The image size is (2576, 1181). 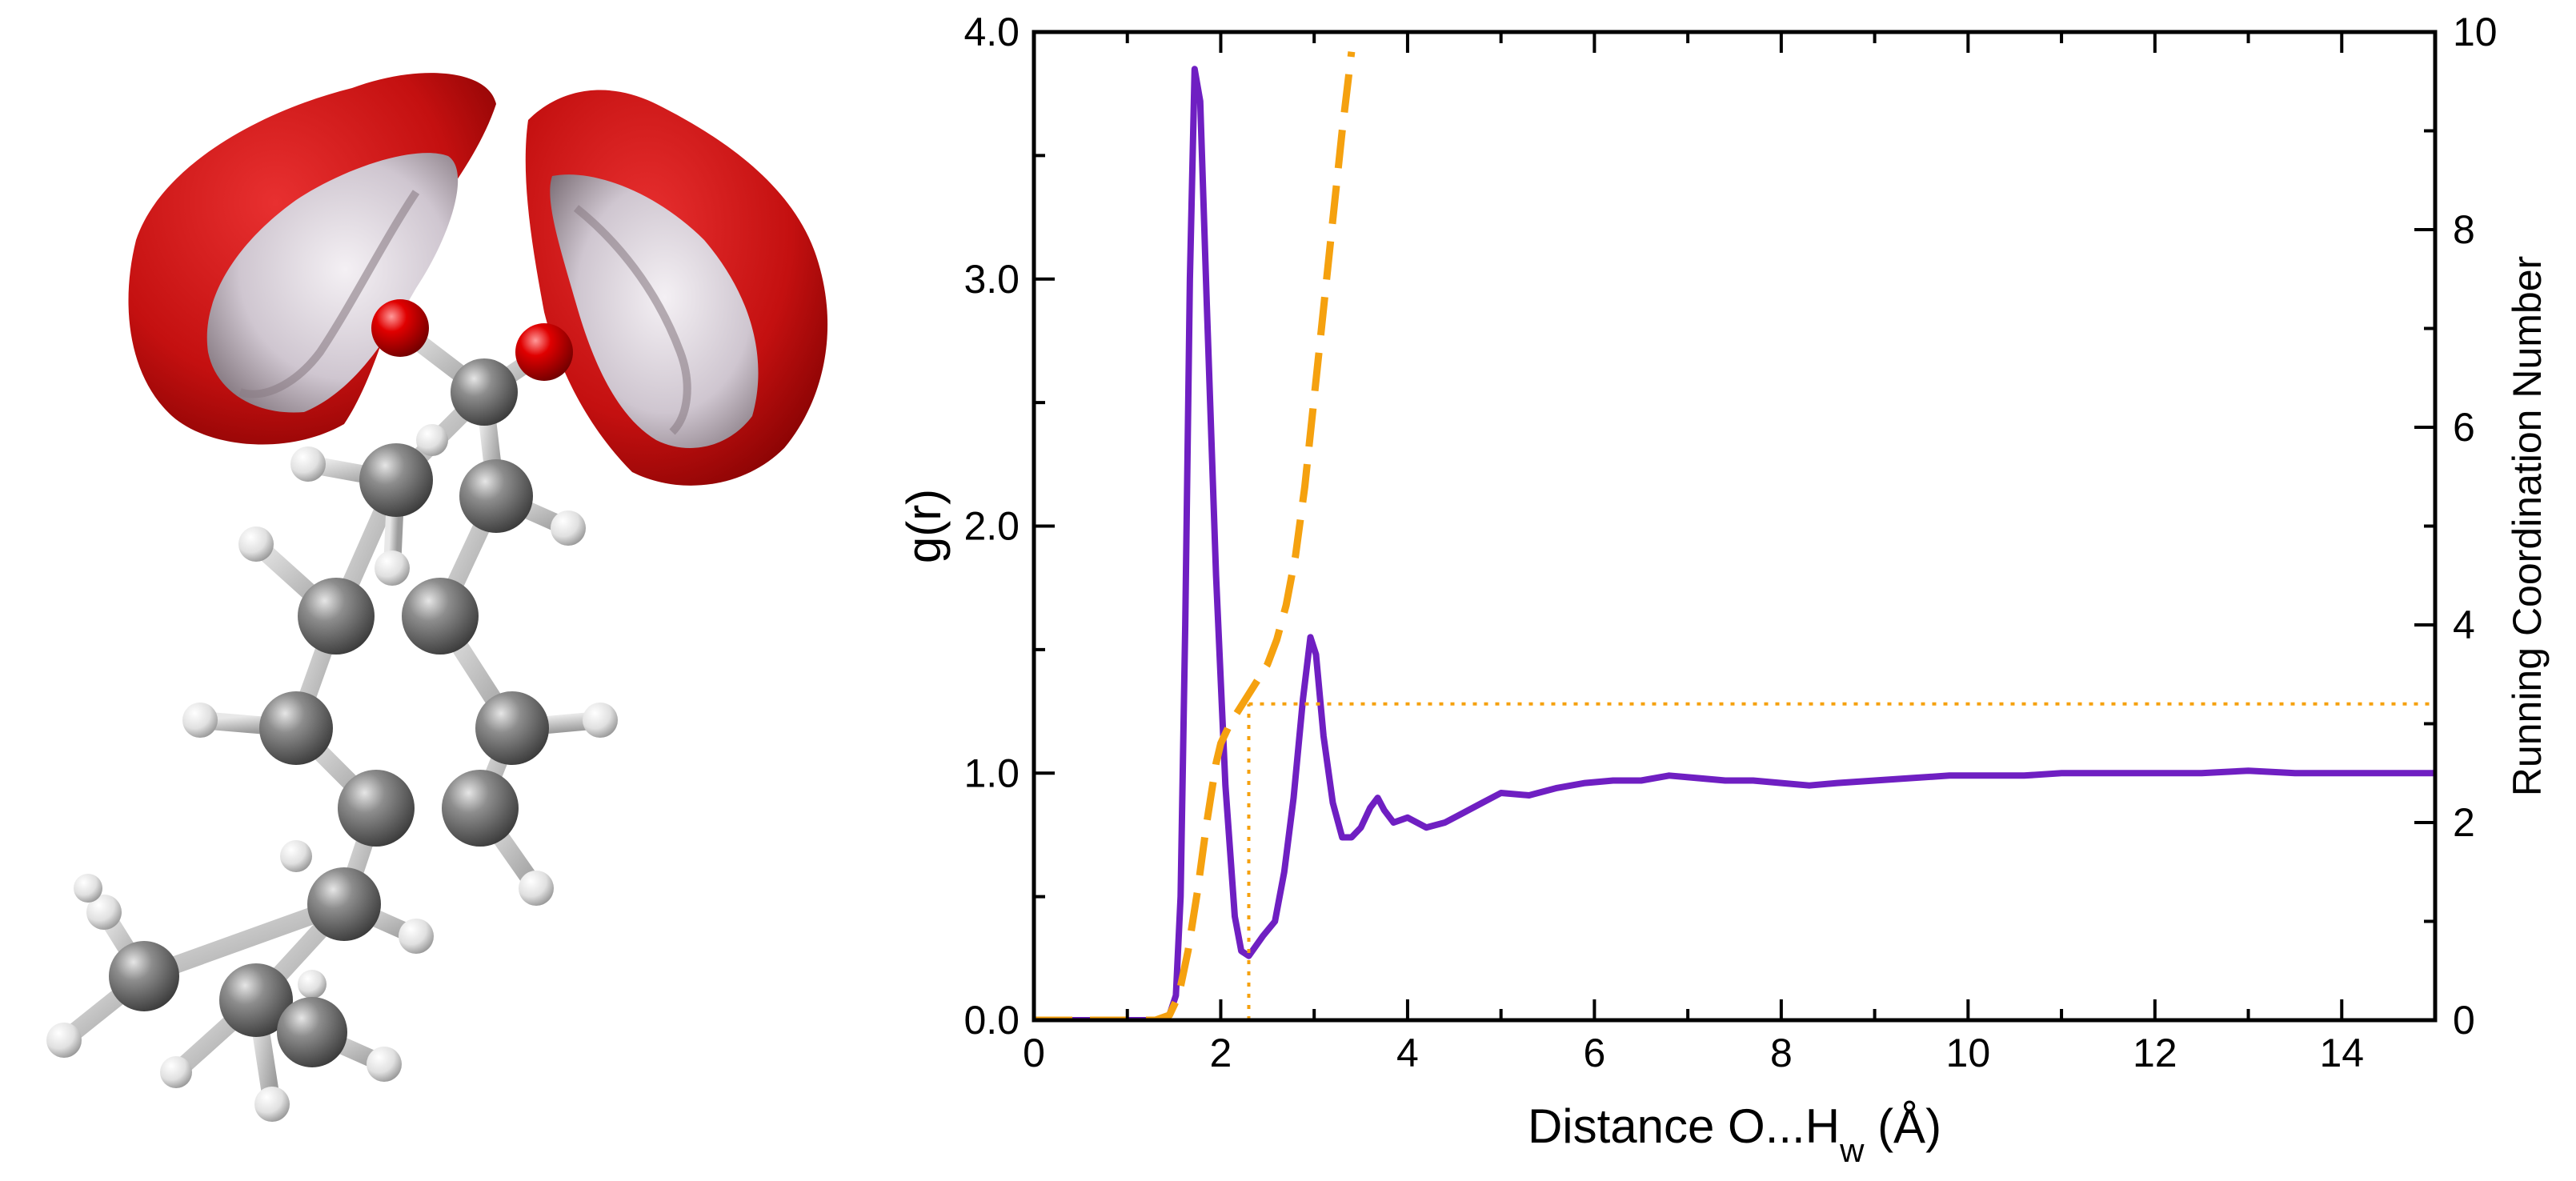 What do you see at coordinates (676, 288) in the screenshot?
I see `right-isosurface-lobe` at bounding box center [676, 288].